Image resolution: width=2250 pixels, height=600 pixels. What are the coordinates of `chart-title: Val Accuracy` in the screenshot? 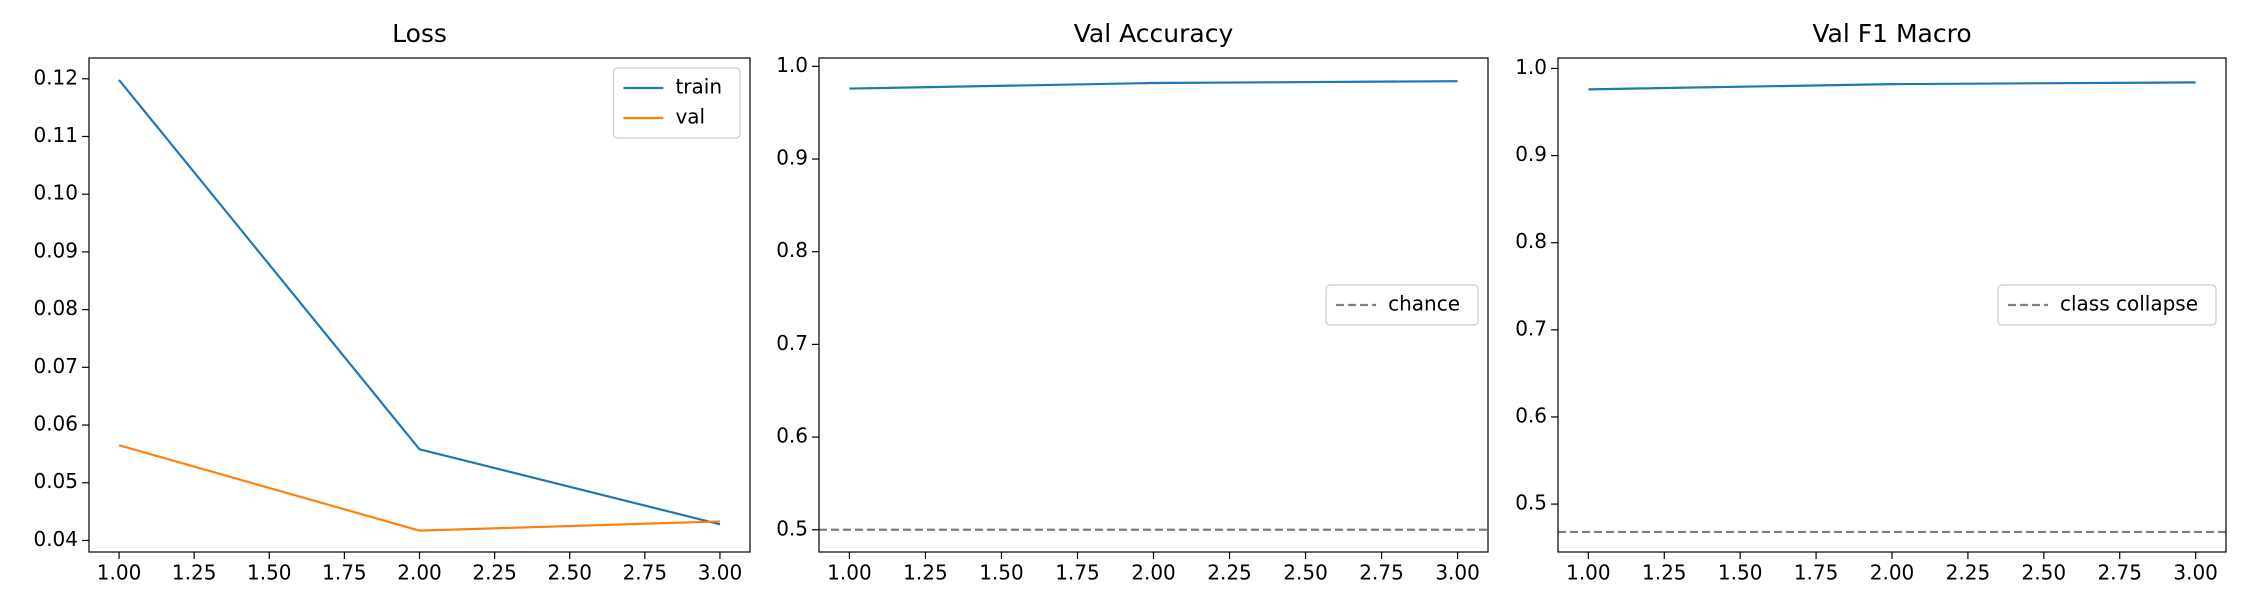 It's located at (1154, 33).